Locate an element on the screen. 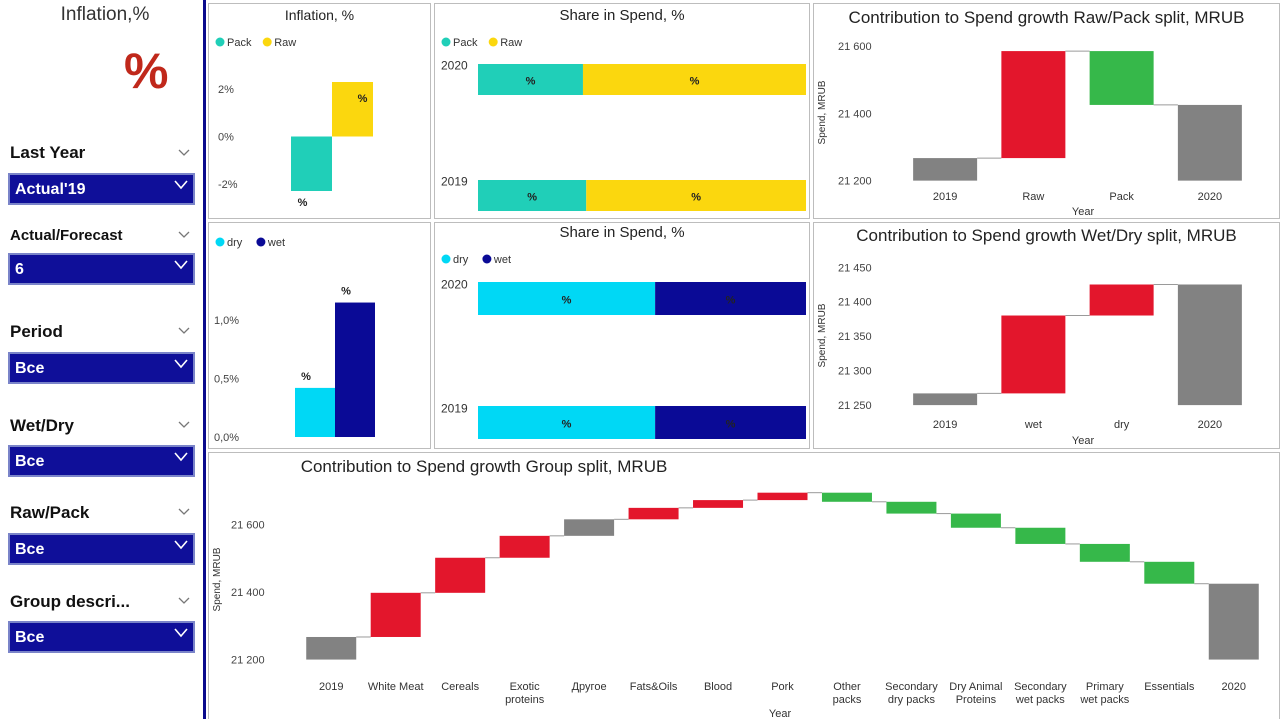 The height and width of the screenshot is (719, 1280). y-tick-label: 21 300 is located at coordinates (855, 372).